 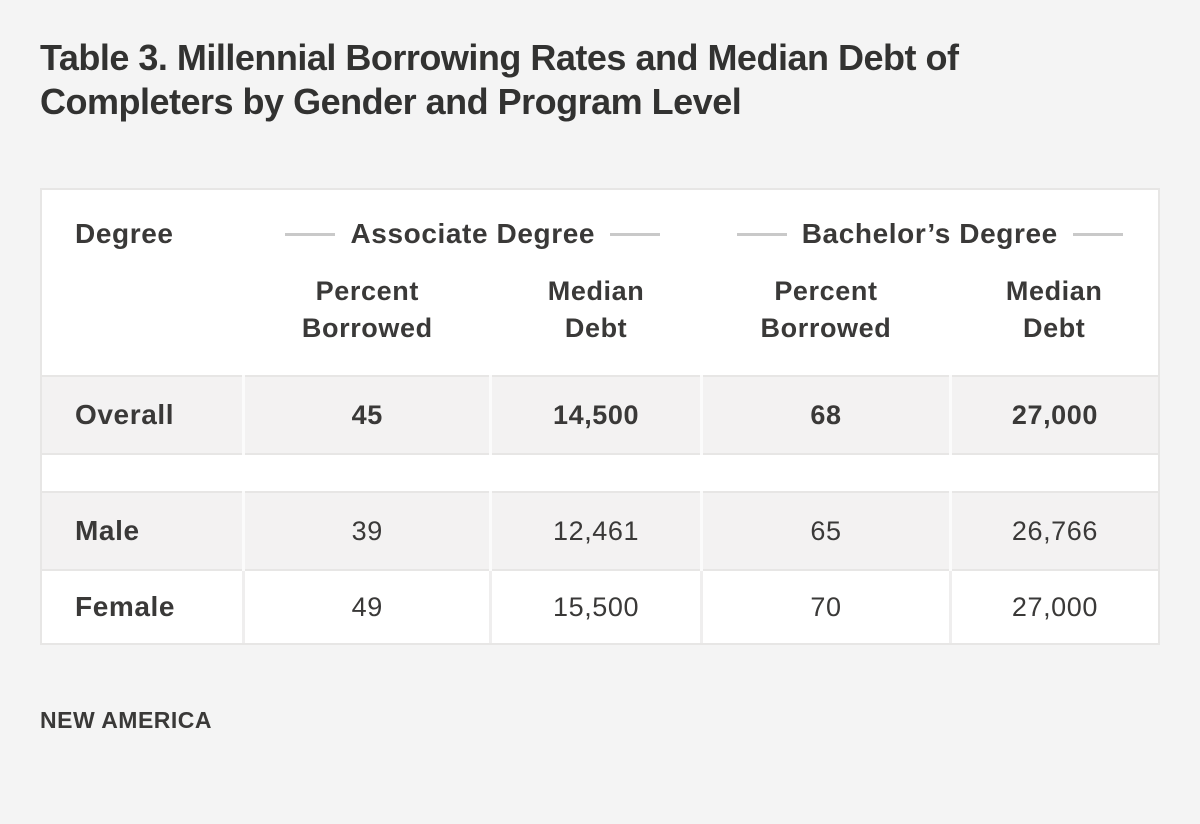 I want to click on subheader-bachelors-percent-borrowed: Percent Borrowed, so click(x=826, y=313).